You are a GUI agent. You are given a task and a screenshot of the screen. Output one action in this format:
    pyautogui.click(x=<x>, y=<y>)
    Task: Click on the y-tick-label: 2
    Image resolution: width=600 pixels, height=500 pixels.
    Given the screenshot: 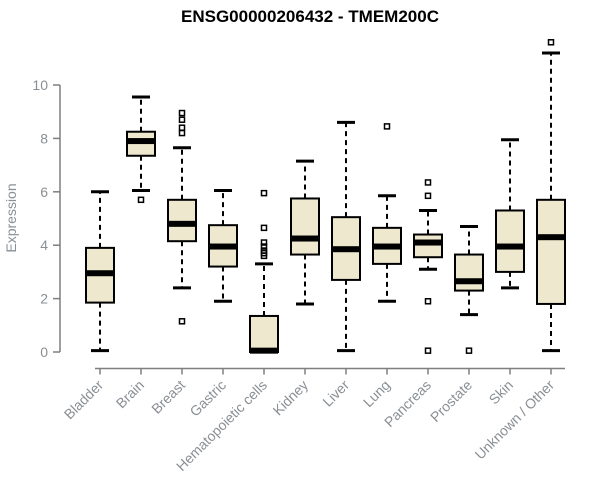 What is the action you would take?
    pyautogui.click(x=44, y=299)
    